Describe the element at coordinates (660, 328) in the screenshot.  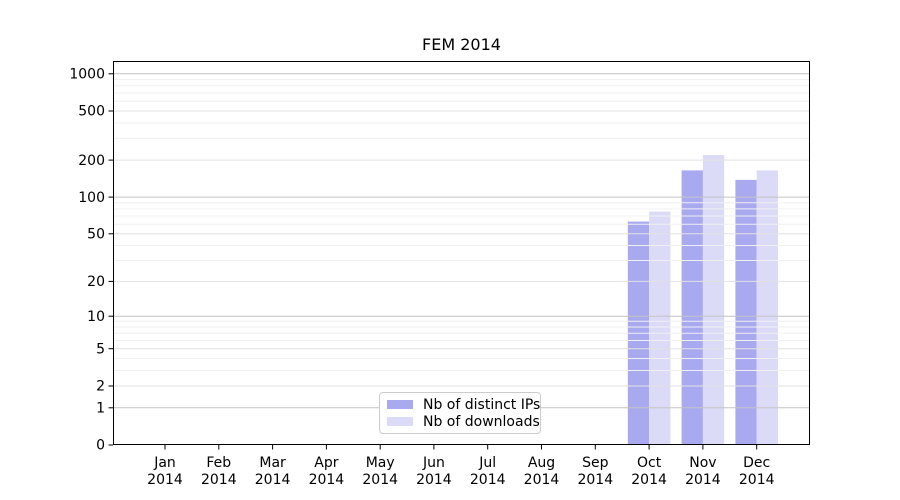
I see `bar-nb-of-downloads-oct` at that location.